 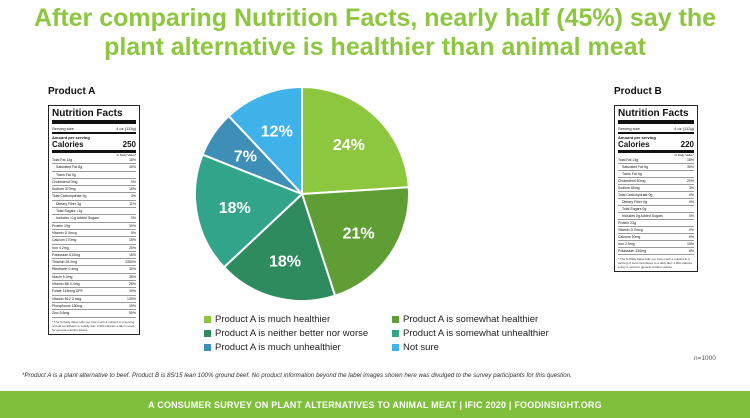 What do you see at coordinates (126, 155) in the screenshot?
I see `daily-value-header: % Daily Value*` at bounding box center [126, 155].